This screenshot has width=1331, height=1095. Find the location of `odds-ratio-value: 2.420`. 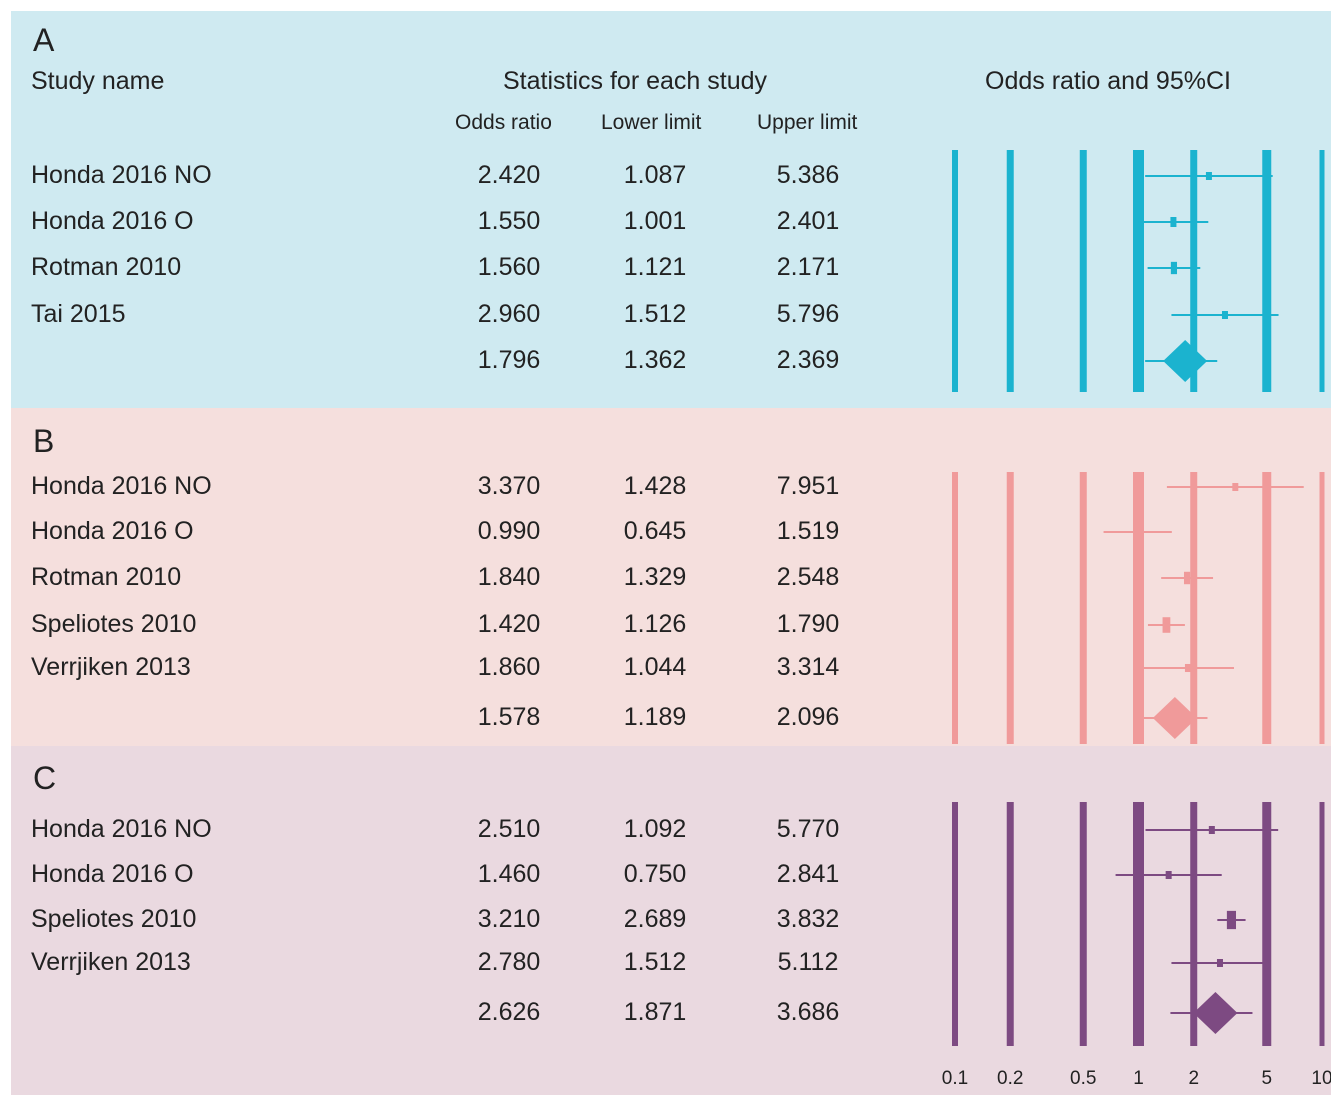

odds-ratio-value: 2.420 is located at coordinates (509, 175).